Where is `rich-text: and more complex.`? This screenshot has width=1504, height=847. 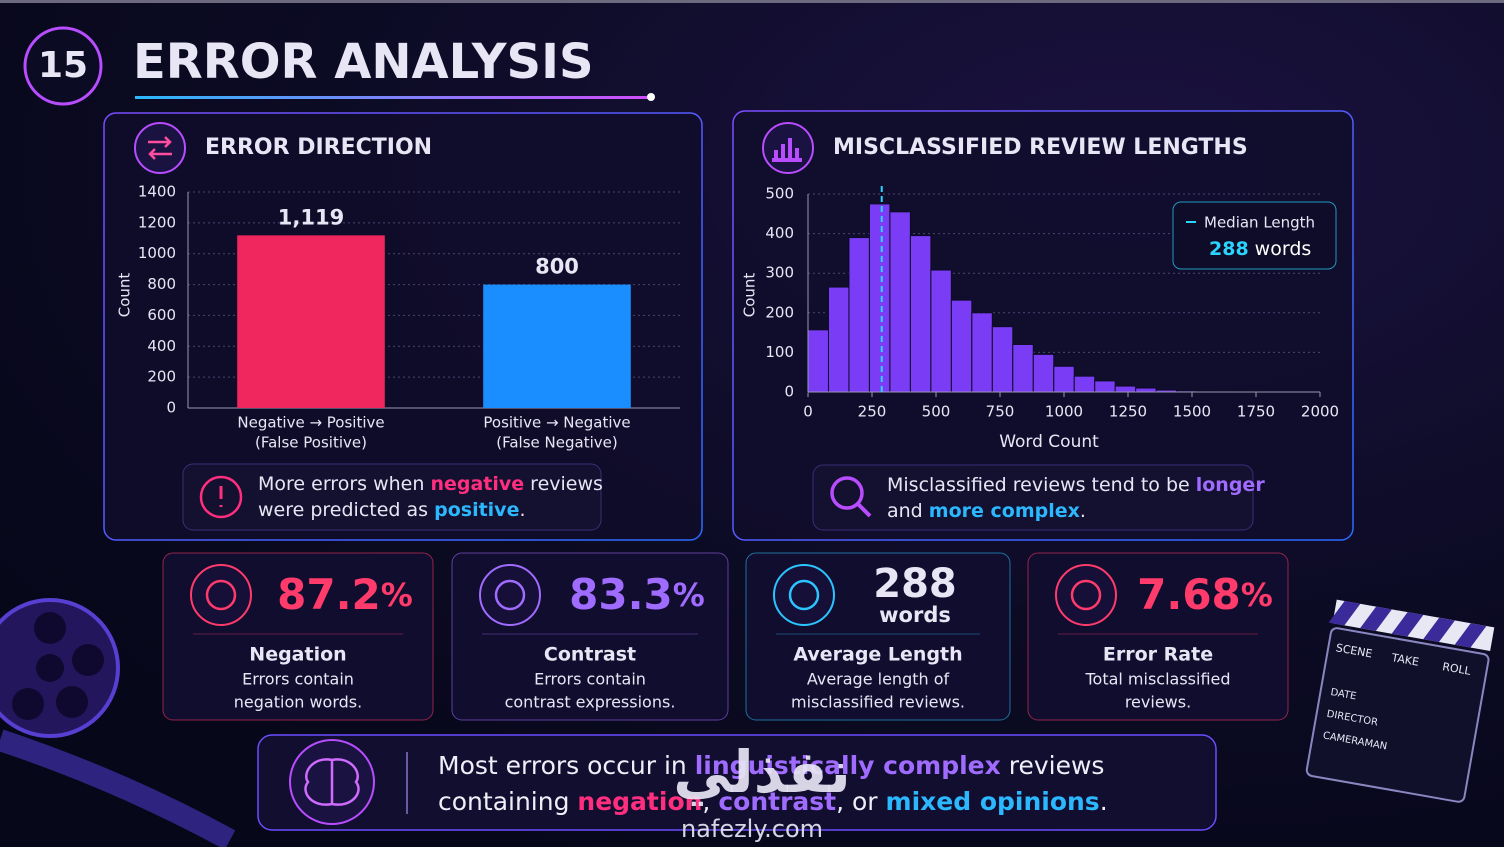
rich-text: and more complex. is located at coordinates (986, 511).